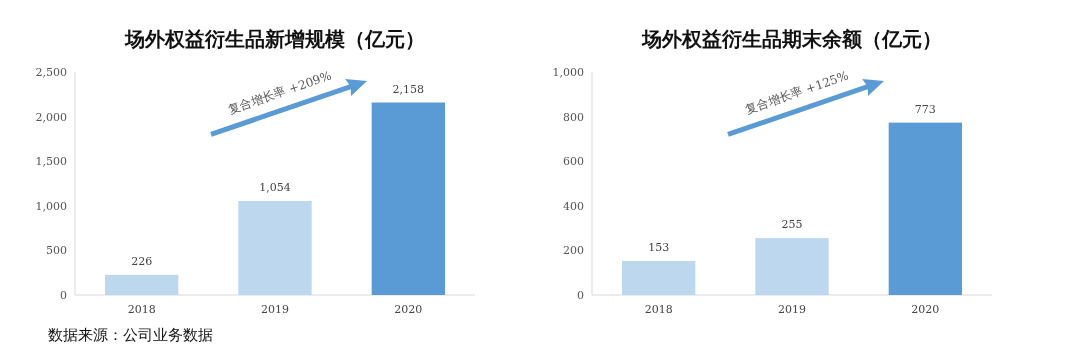 The width and height of the screenshot is (1080, 364). What do you see at coordinates (51, 72) in the screenshot?
I see `y-tick-label: 2,500` at bounding box center [51, 72].